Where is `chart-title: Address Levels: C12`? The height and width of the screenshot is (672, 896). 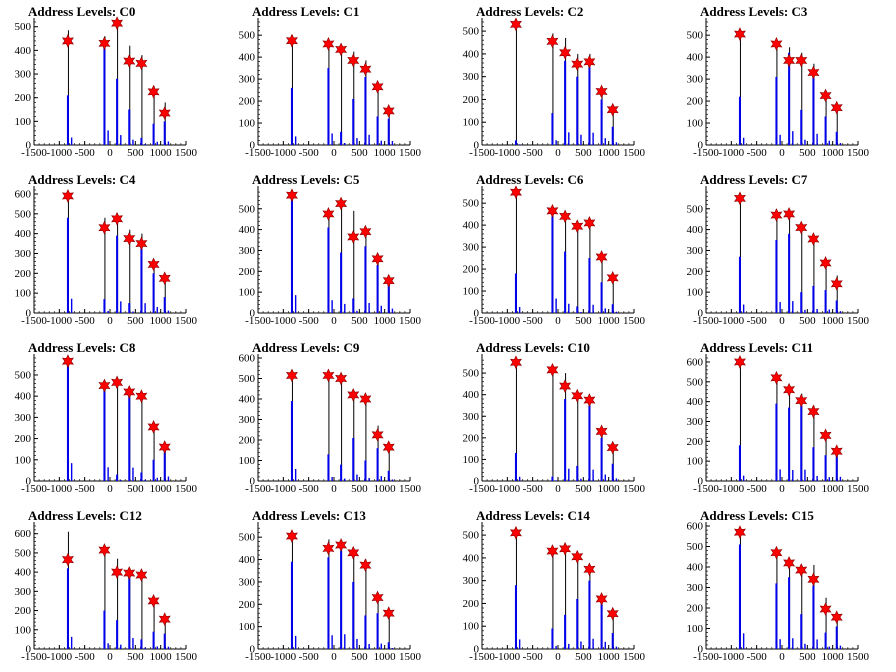
chart-title: Address Levels: C12 is located at coordinates (85, 515).